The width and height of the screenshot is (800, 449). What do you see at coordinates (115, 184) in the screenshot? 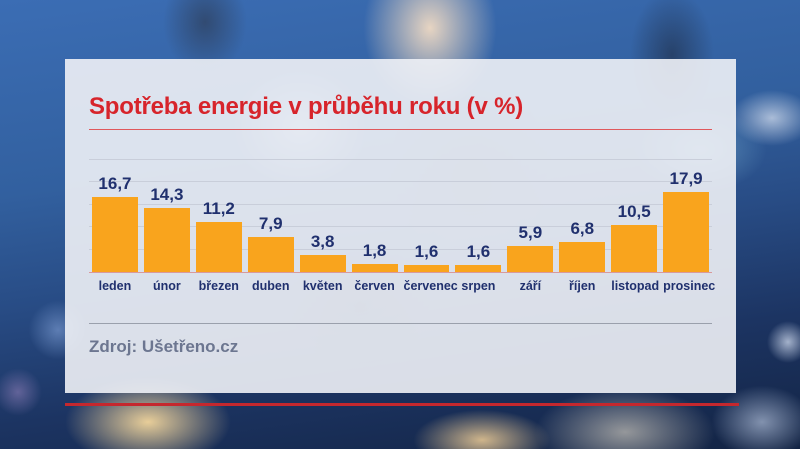
I see `bar-value-label: 16,7` at bounding box center [115, 184].